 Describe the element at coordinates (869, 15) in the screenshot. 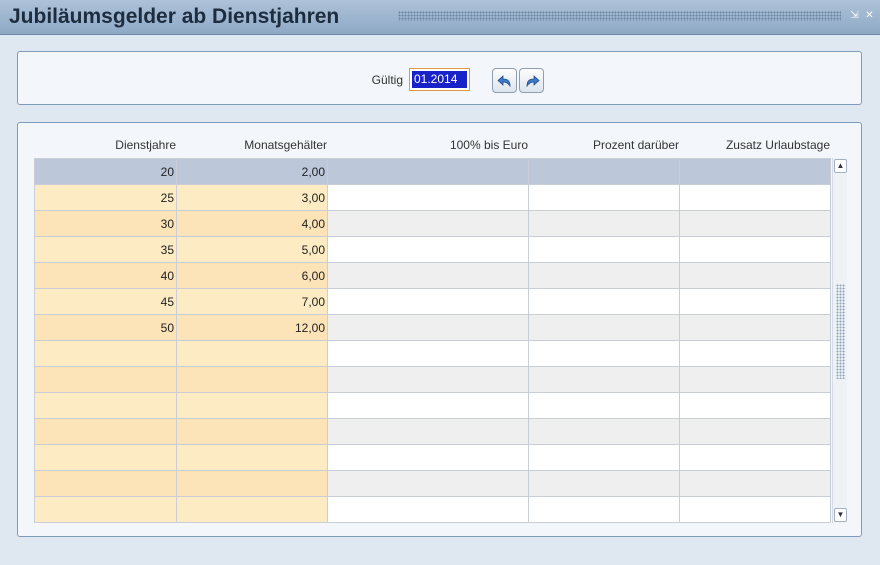

I see `close-icon: ✕` at that location.